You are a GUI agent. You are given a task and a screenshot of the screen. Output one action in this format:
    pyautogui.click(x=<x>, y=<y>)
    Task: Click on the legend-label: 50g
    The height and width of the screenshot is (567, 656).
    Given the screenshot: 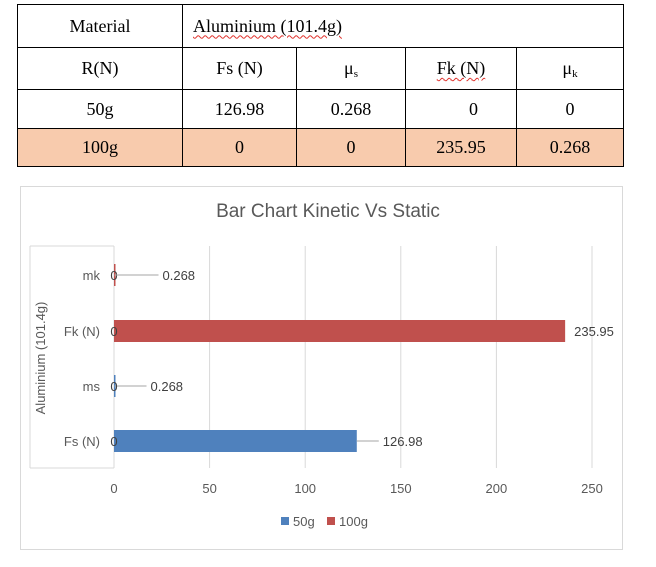 What is the action you would take?
    pyautogui.click(x=304, y=521)
    